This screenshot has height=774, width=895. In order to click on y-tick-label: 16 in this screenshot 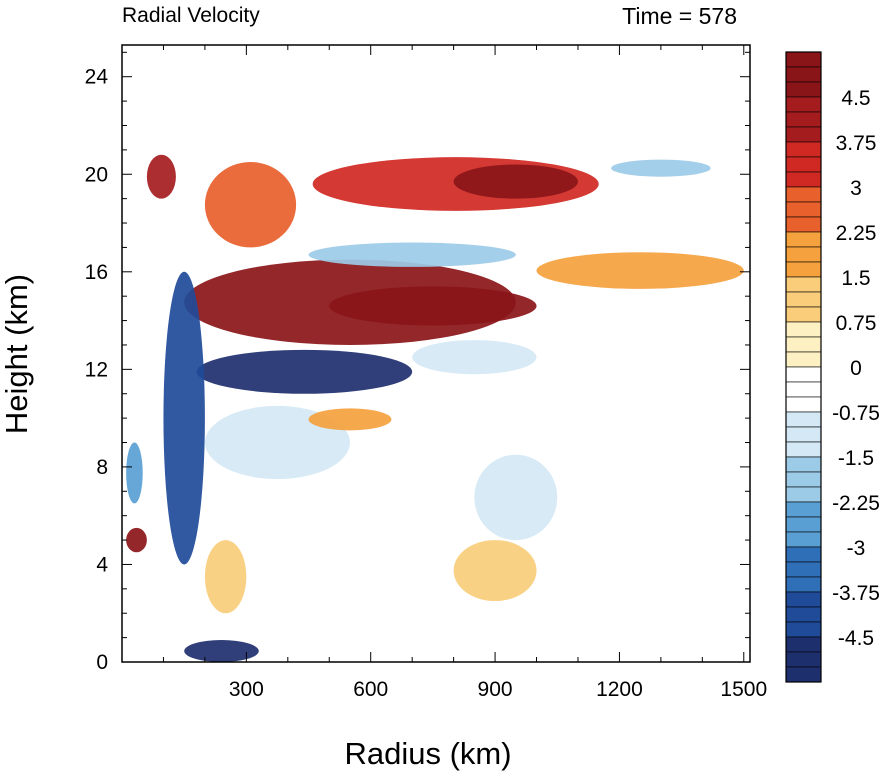, I will do `click(96, 272)`.